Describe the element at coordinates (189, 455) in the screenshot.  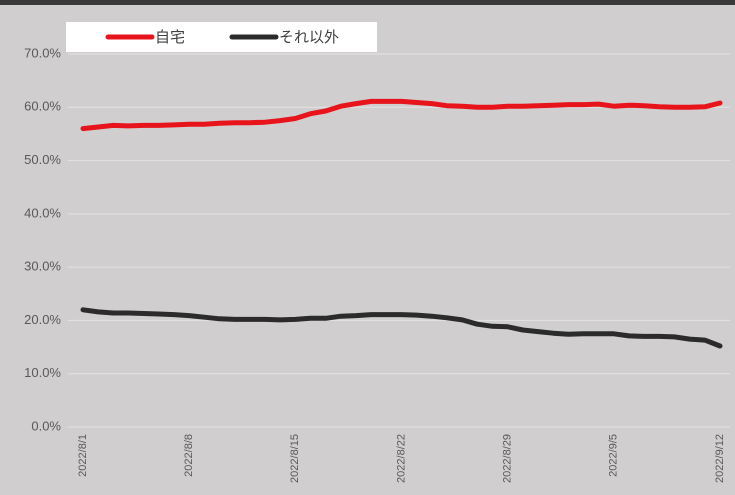
I see `x-tick-label: 2022/8/8` at that location.